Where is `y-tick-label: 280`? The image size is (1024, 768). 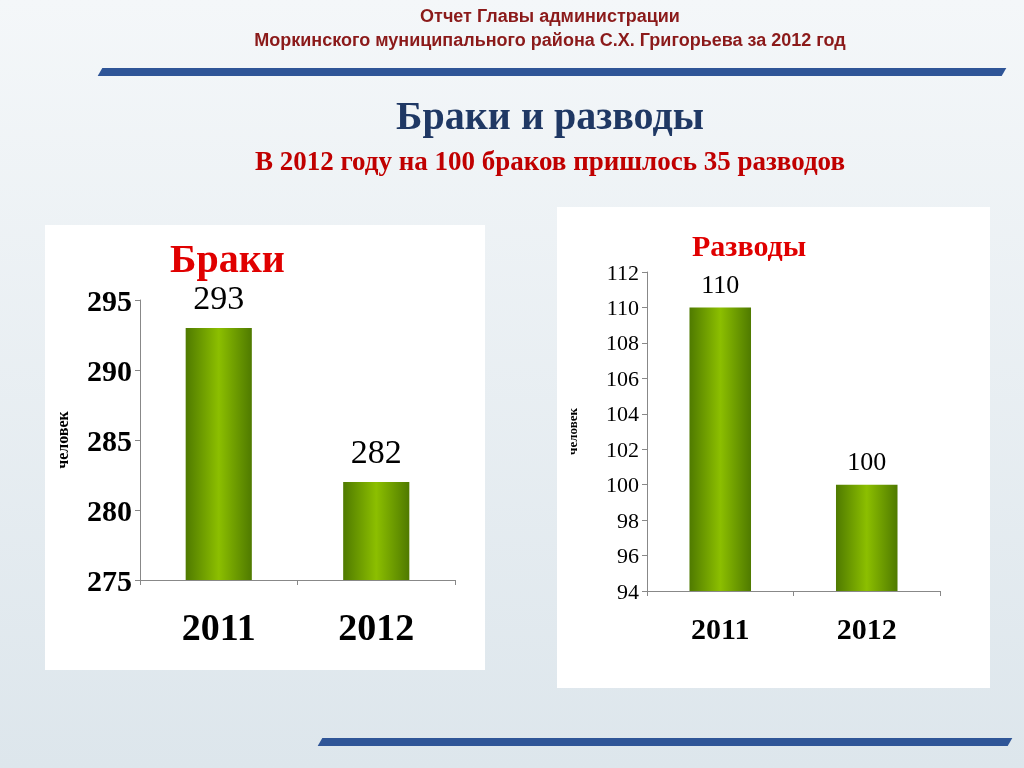
y-tick-label: 280 is located at coordinates (109, 510).